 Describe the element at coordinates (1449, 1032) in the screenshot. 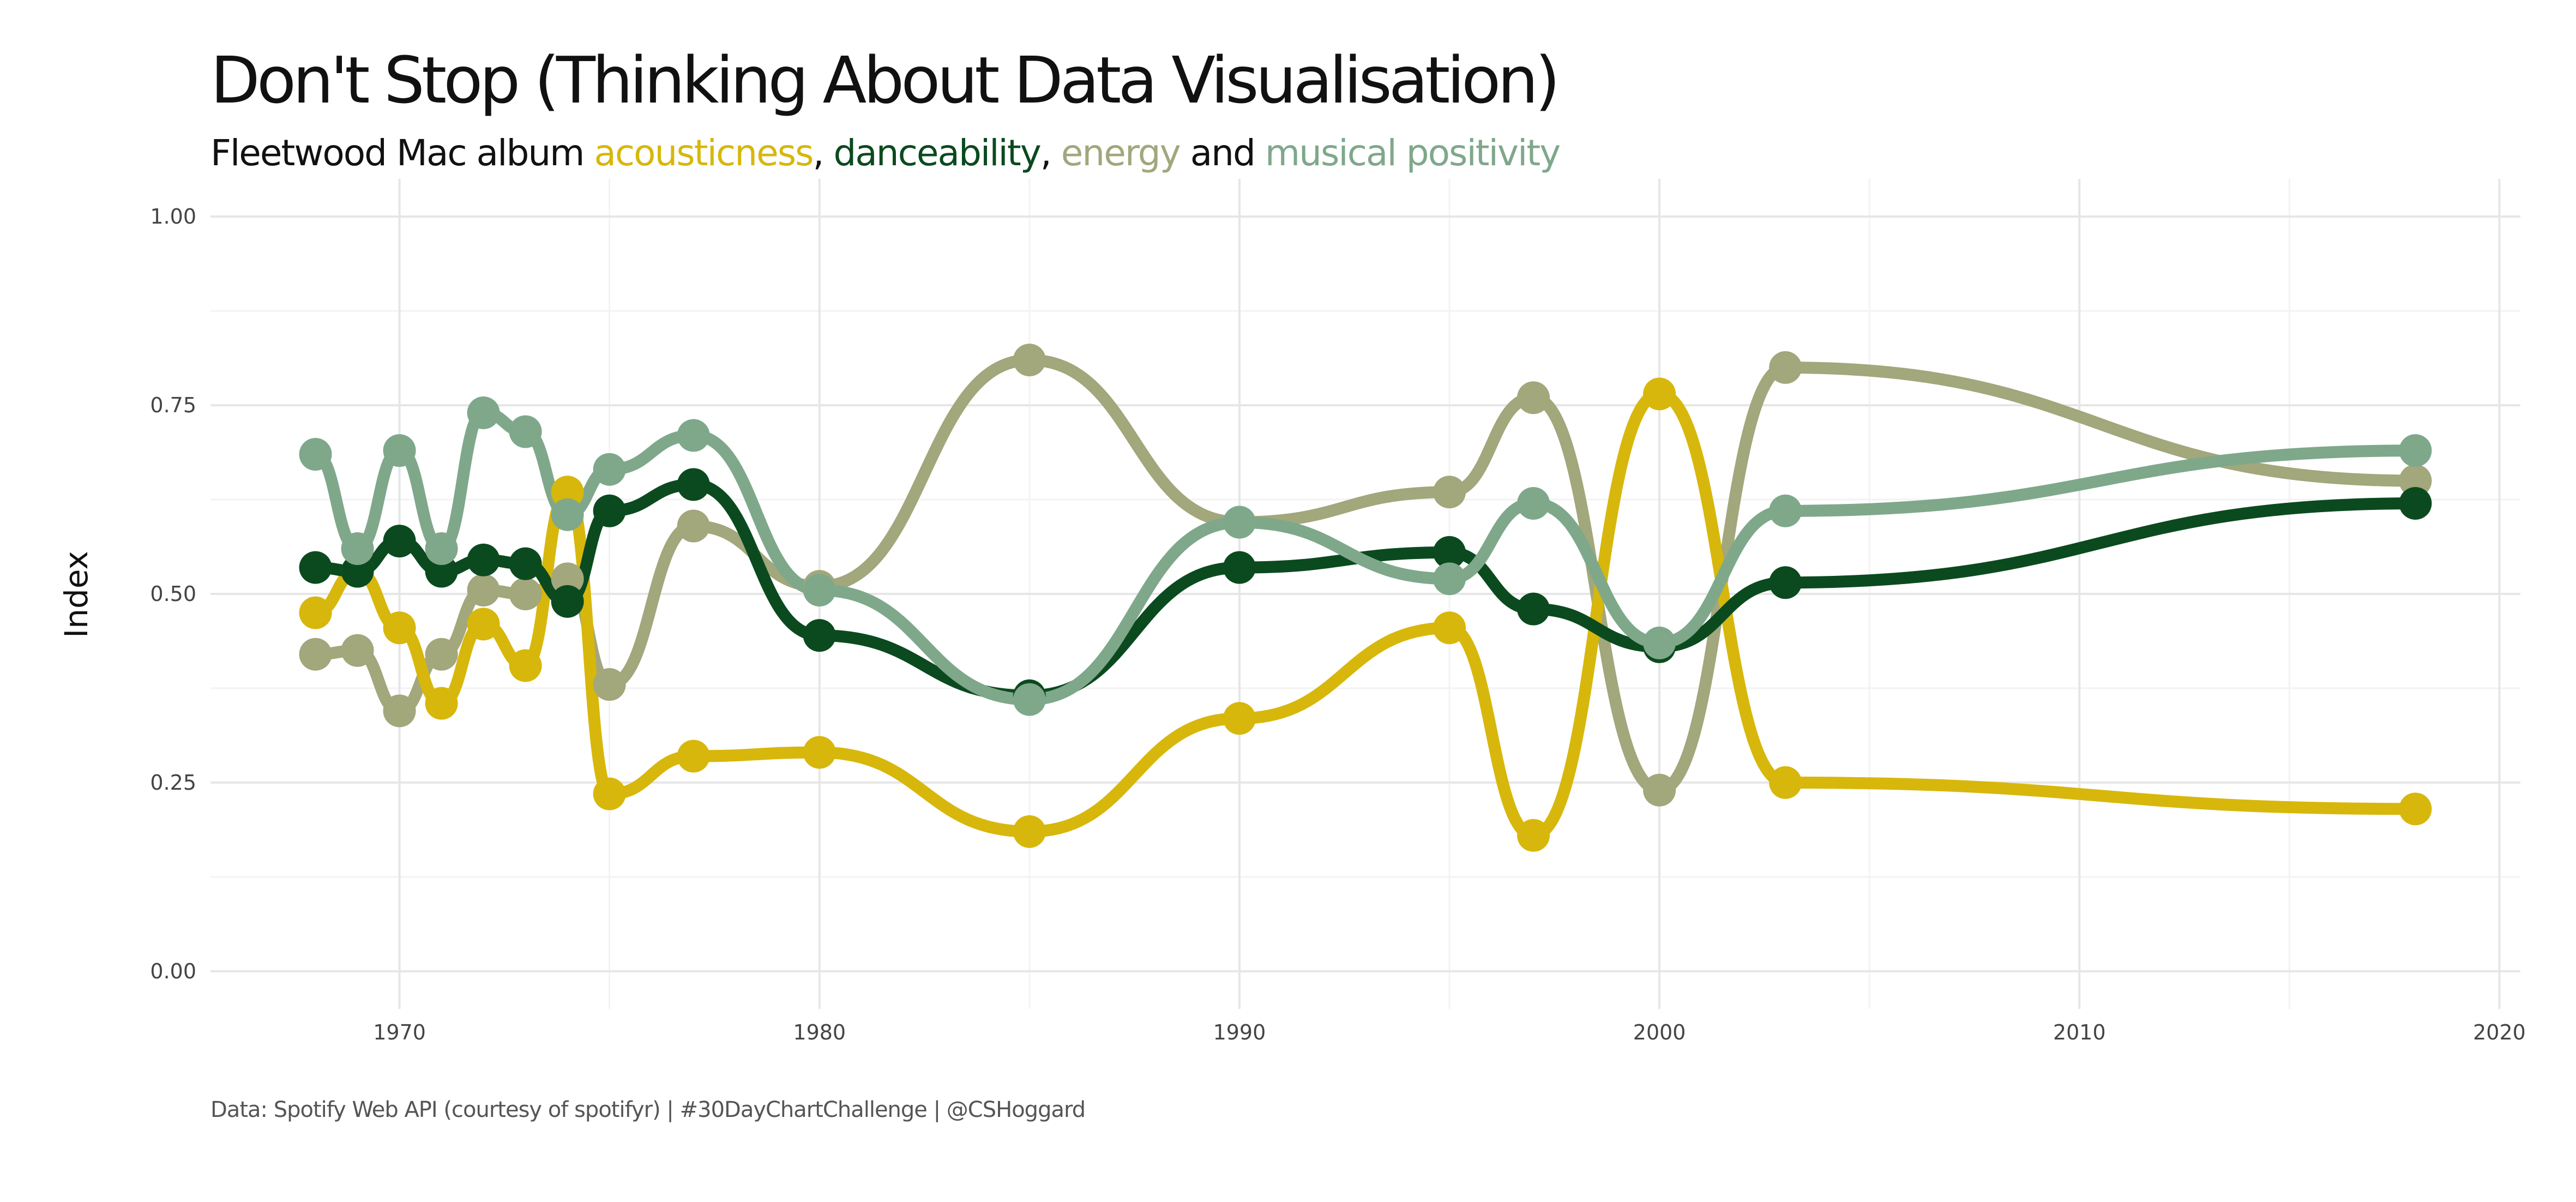

I see `x-axis-ticks: 1970 1980 1990 2000 2010 2020` at that location.